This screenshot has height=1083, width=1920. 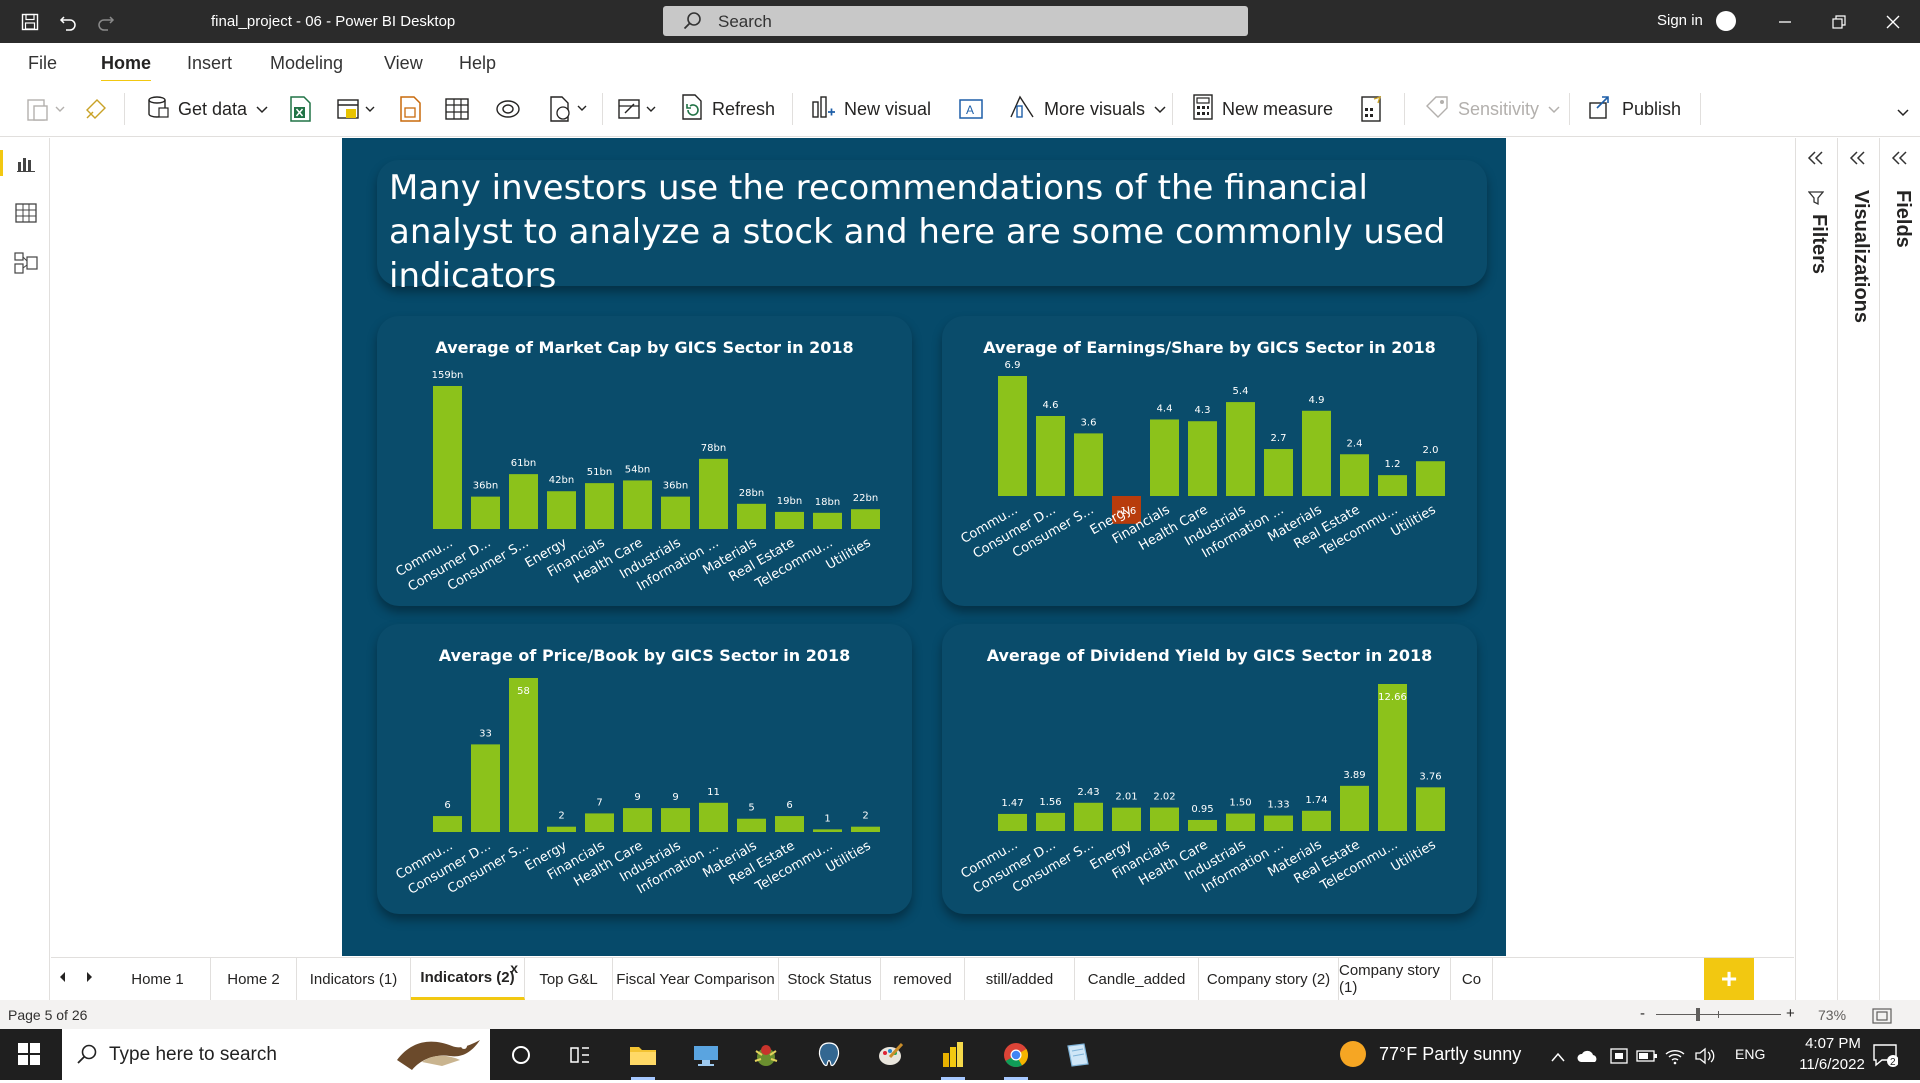 What do you see at coordinates (26, 163) in the screenshot?
I see `report-view-icon` at bounding box center [26, 163].